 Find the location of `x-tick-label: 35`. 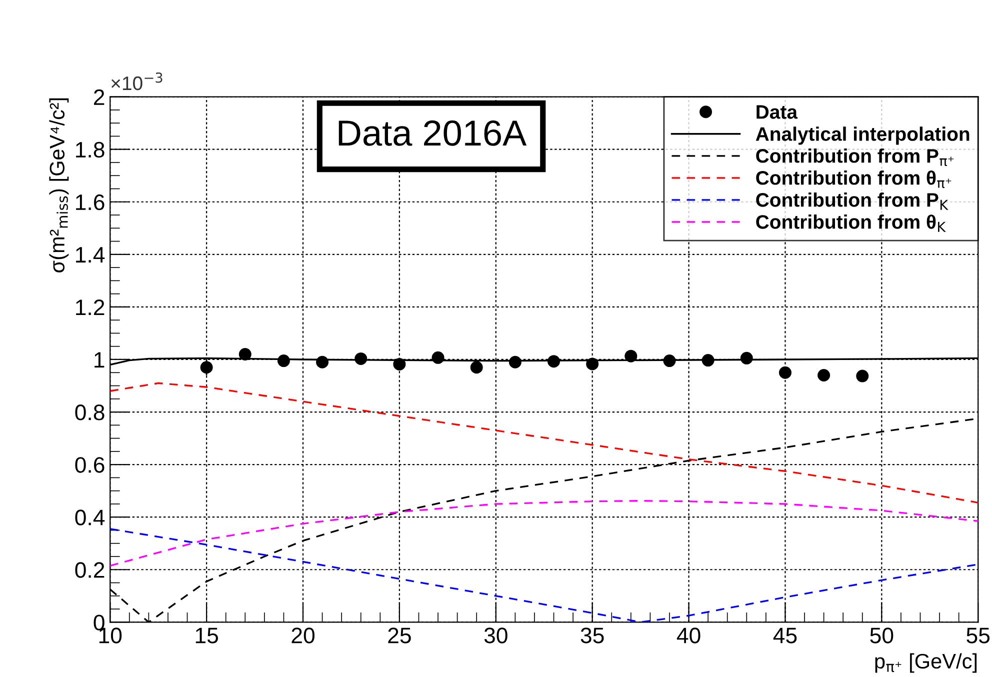

x-tick-label: 35 is located at coordinates (592, 636).